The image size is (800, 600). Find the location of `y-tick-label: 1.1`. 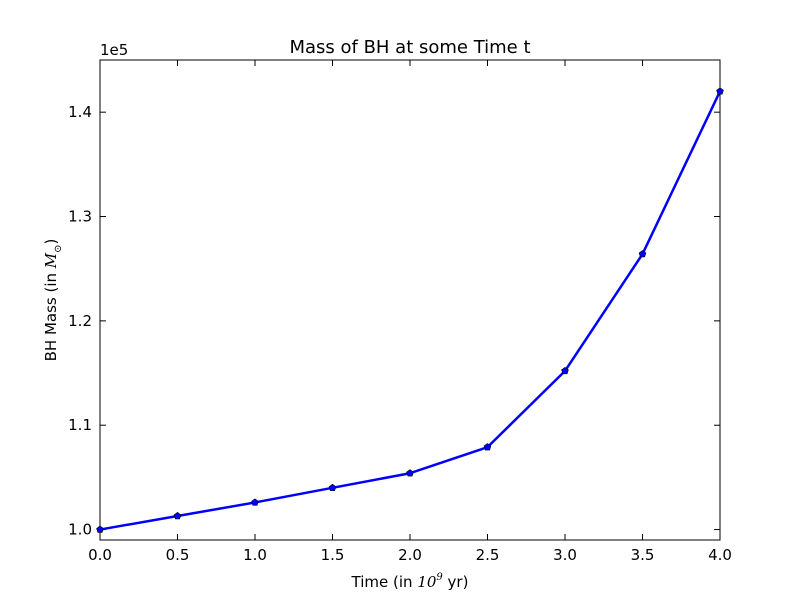

y-tick-label: 1.1 is located at coordinates (80, 425).